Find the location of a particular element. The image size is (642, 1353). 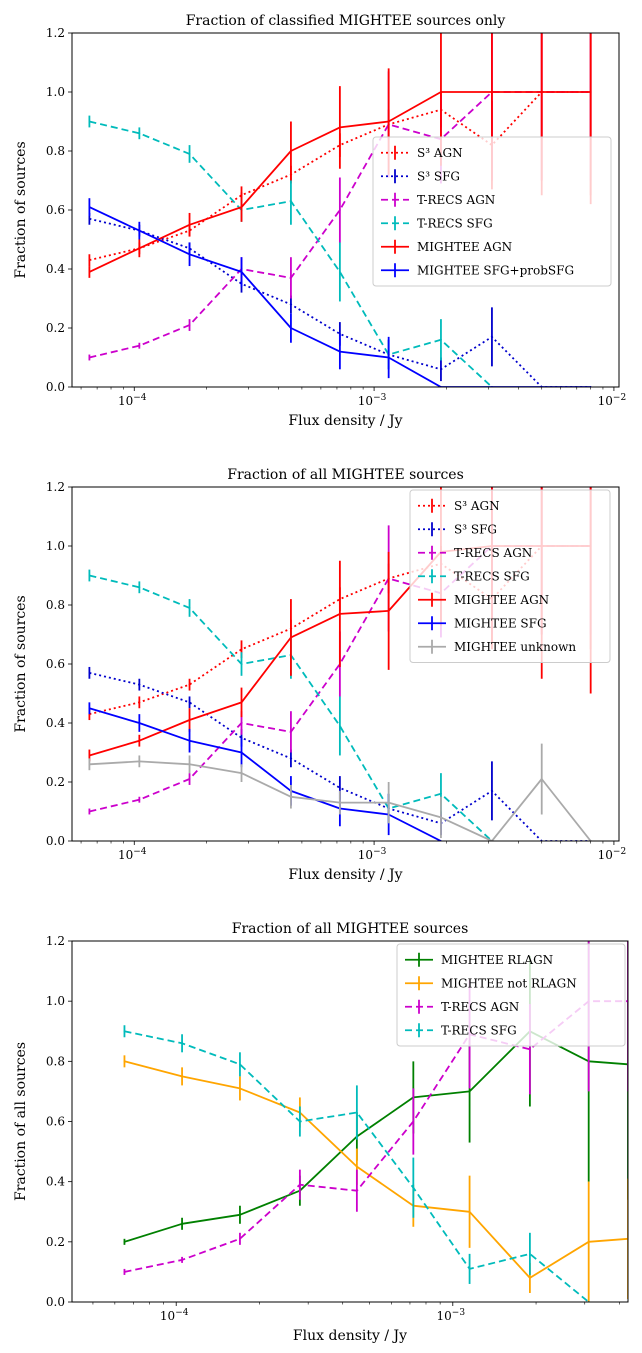

legend-entry: MIGHTEE SFG is located at coordinates (500, 623).